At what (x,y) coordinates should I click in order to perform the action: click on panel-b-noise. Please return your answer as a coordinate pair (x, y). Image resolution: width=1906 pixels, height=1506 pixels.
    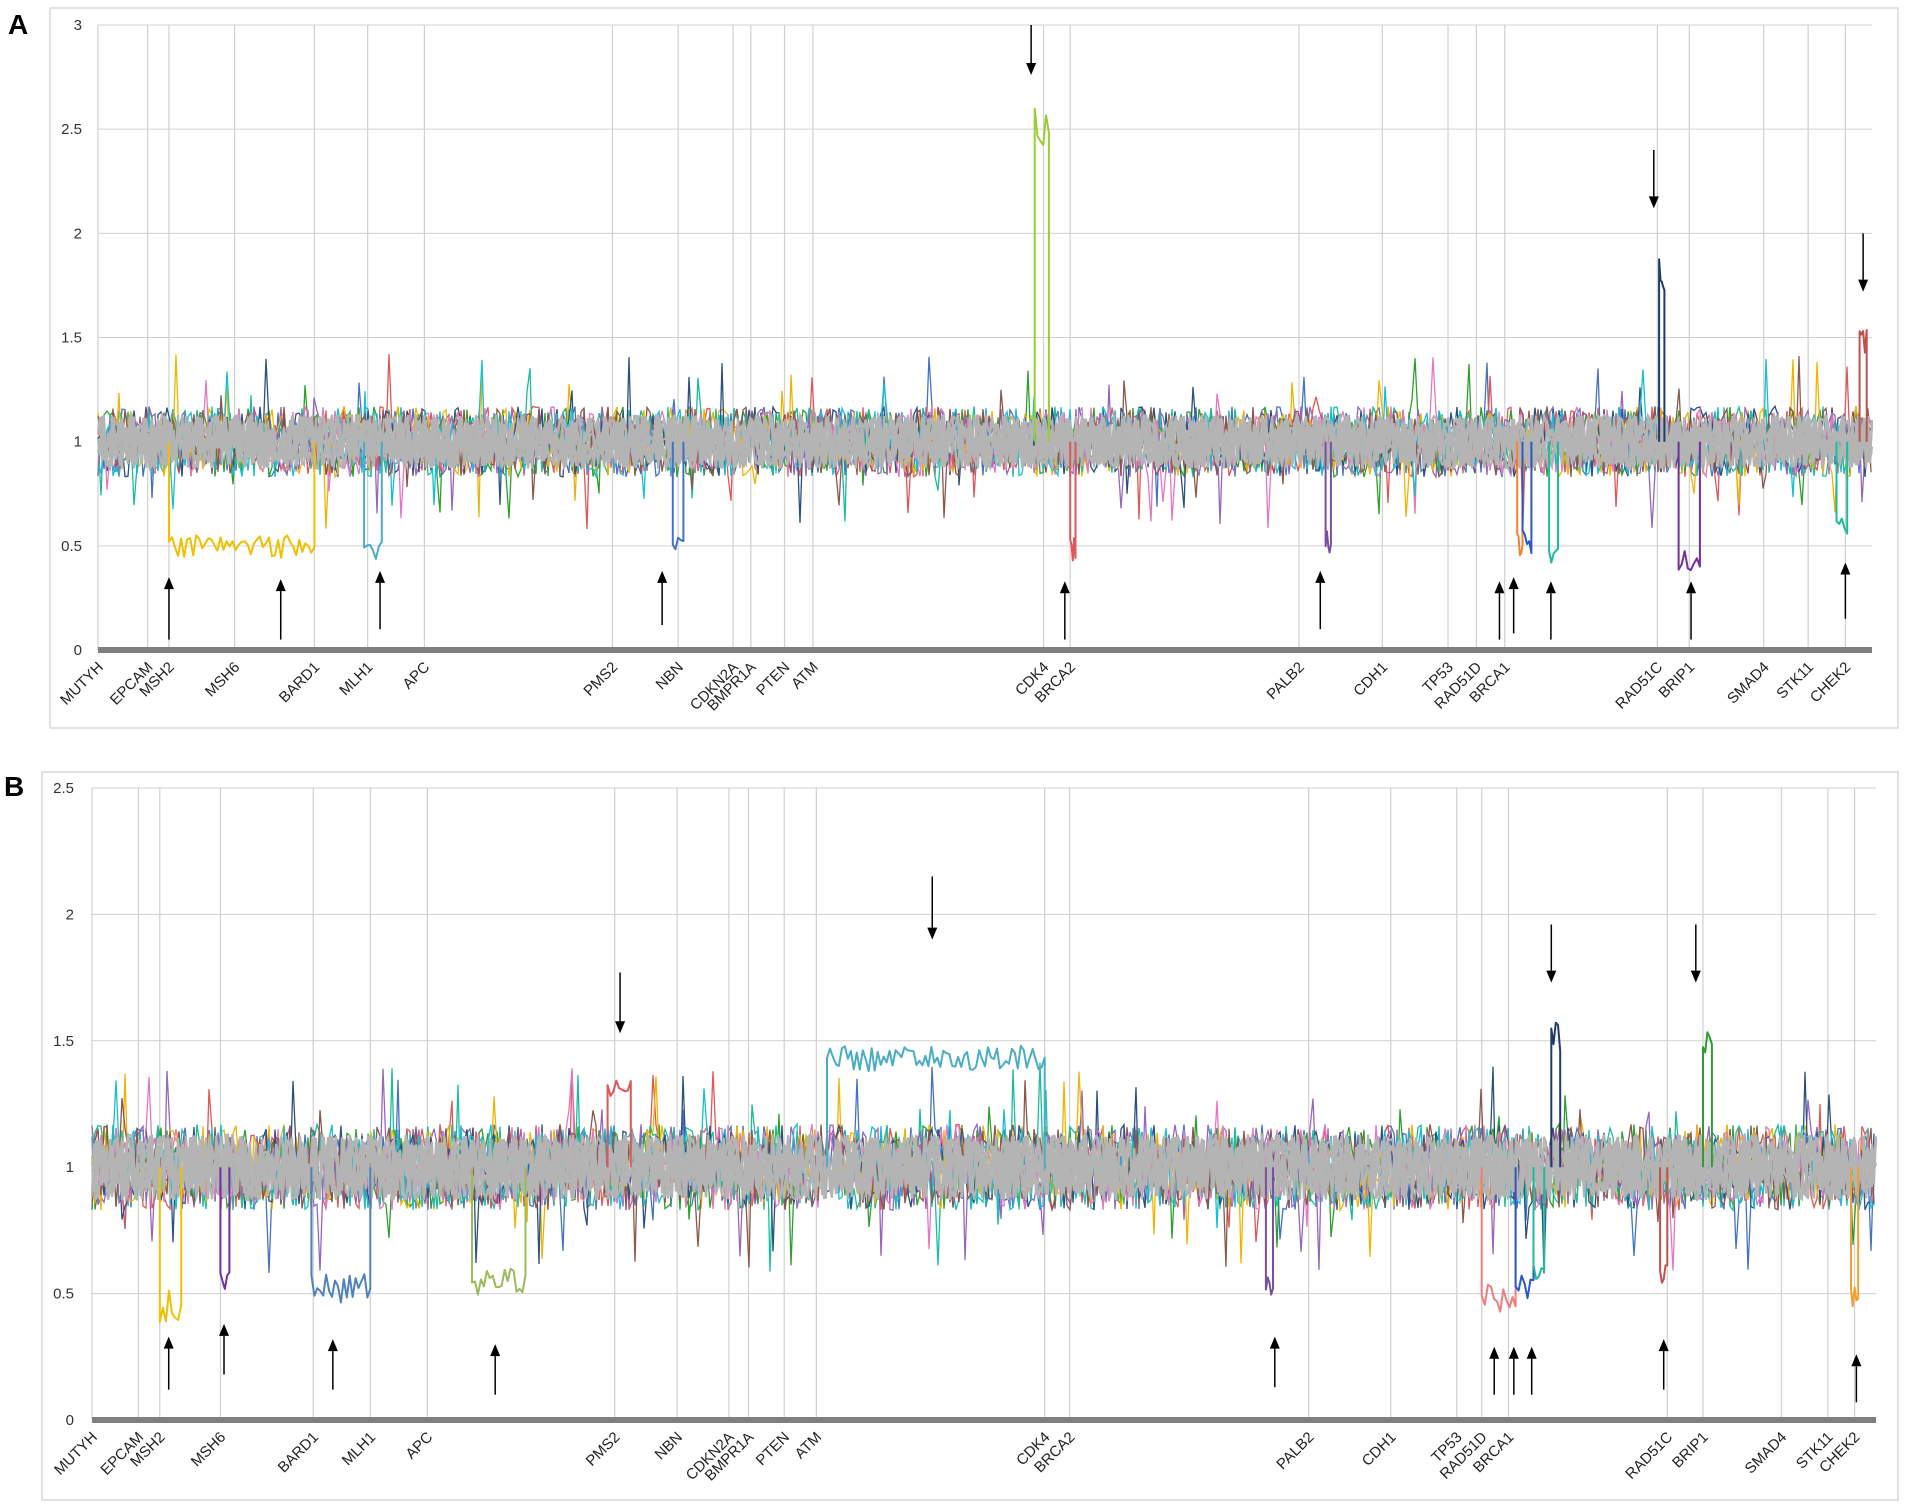
    Looking at the image, I should click on (984, 1168).